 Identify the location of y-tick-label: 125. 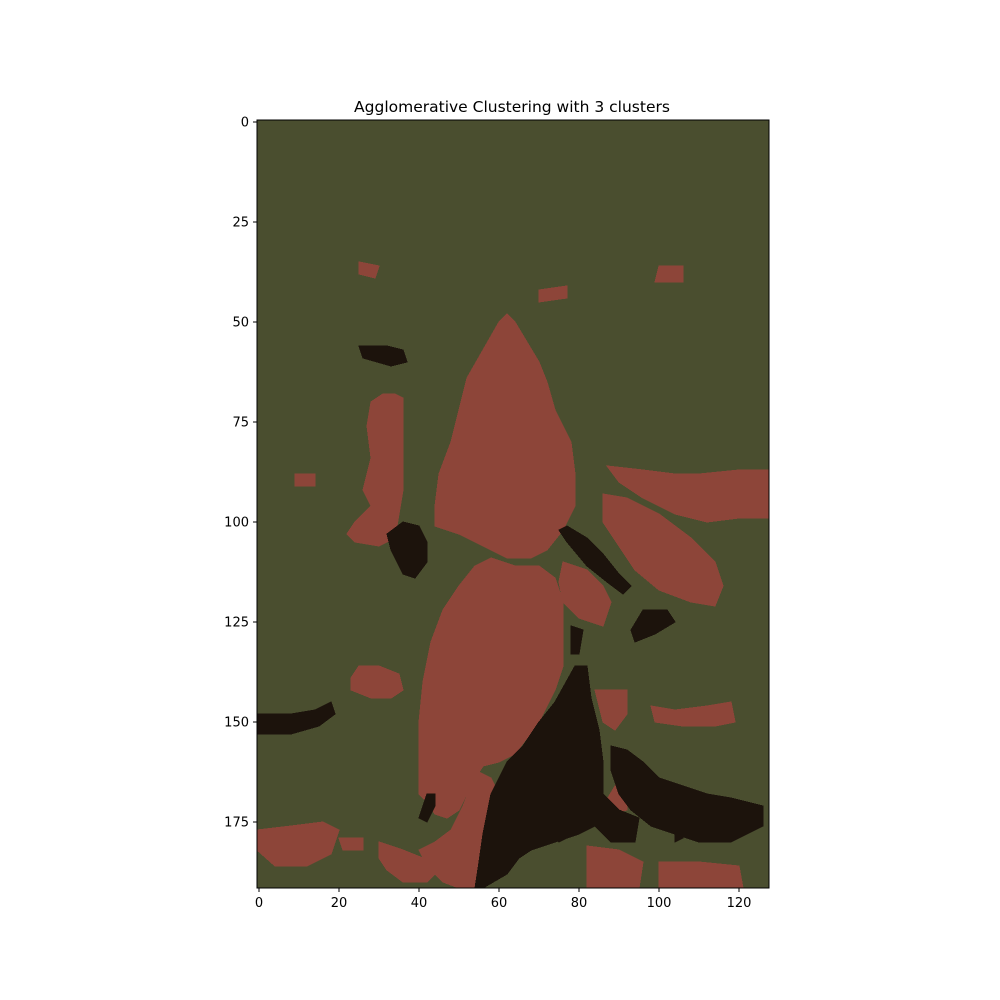
(236, 623).